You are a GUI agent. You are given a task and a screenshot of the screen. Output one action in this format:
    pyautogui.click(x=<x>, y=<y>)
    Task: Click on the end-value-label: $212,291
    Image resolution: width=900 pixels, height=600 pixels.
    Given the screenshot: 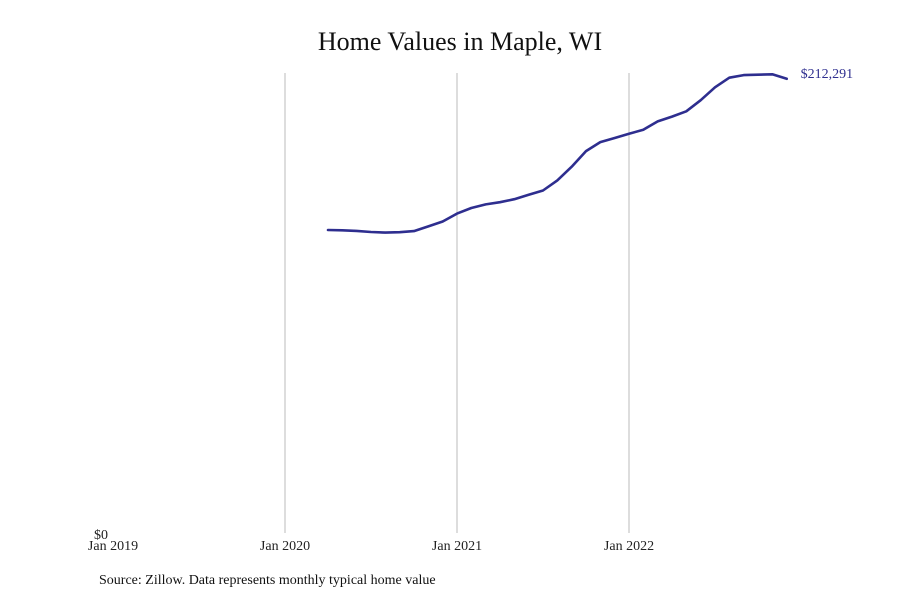 What is the action you would take?
    pyautogui.click(x=827, y=74)
    